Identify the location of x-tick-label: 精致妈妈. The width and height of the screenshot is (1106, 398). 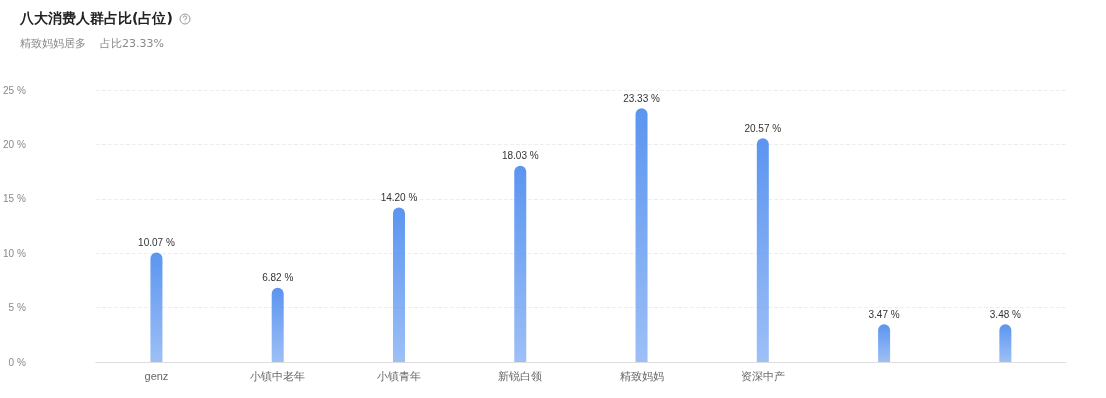
(641, 375).